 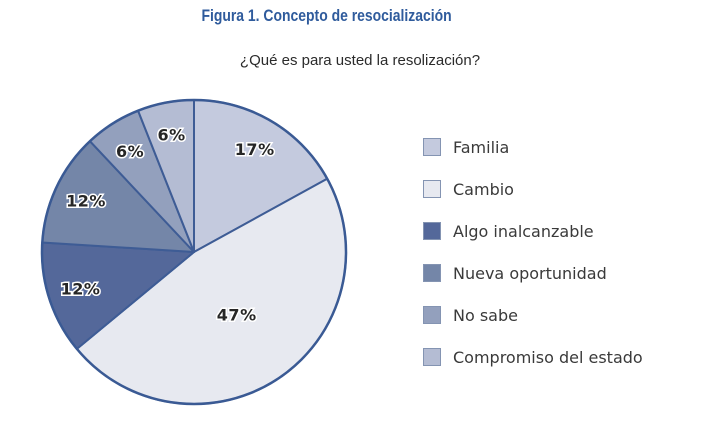 I want to click on legend-item: Compromiso del estado, so click(x=533, y=357).